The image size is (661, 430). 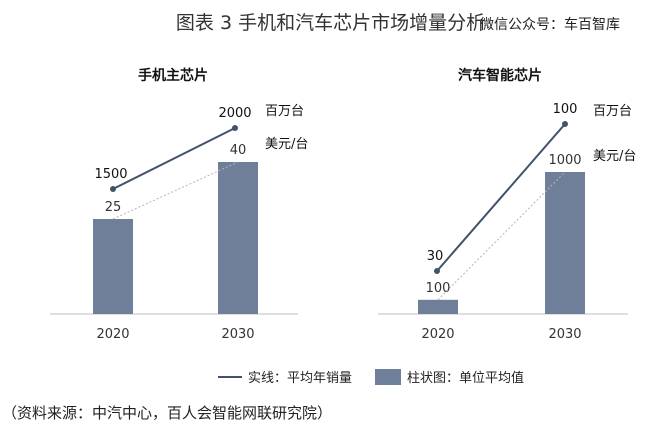 I want to click on source-note: （资料来源：中汽中心，百人会智能网联研究院）, so click(x=167, y=413).